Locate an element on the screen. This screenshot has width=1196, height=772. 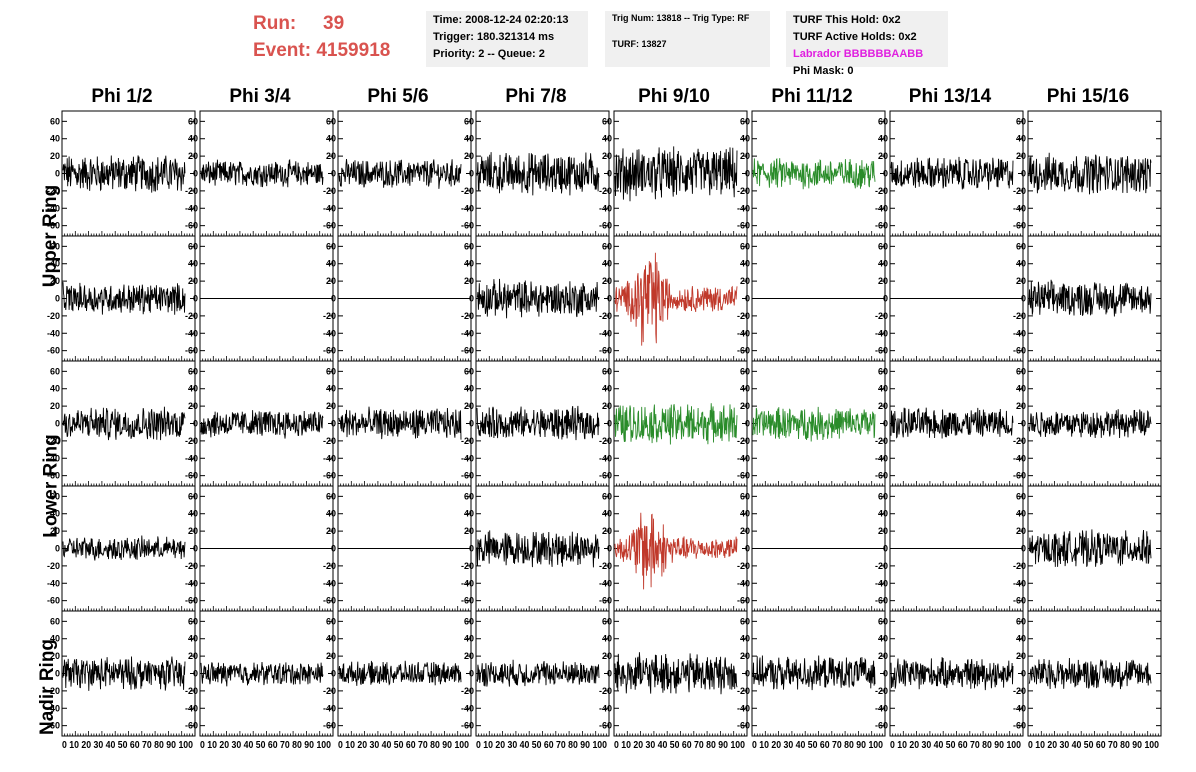
turf-hold-text: TURF This Hold: 0x2 is located at coordinates (847, 20).